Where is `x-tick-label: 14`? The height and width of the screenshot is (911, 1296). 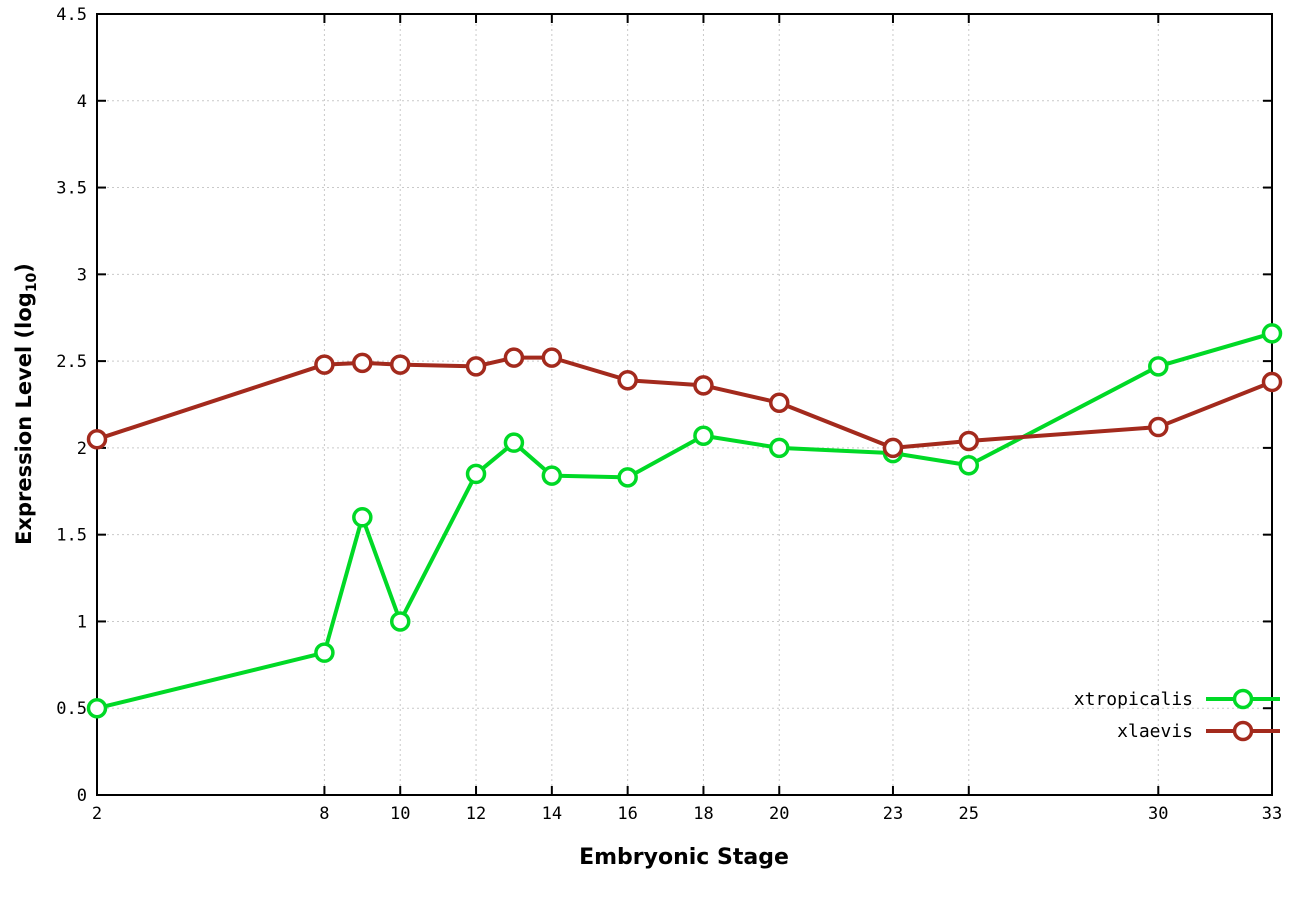 x-tick-label: 14 is located at coordinates (552, 814).